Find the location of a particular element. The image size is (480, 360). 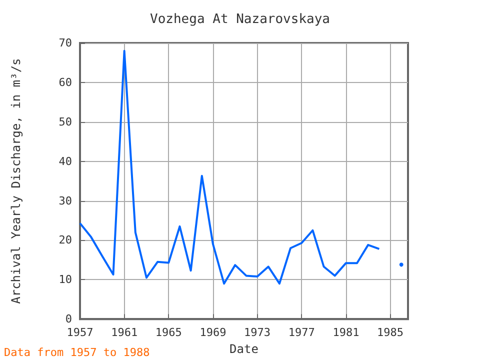

x-tick-label: 1973 is located at coordinates (257, 333).